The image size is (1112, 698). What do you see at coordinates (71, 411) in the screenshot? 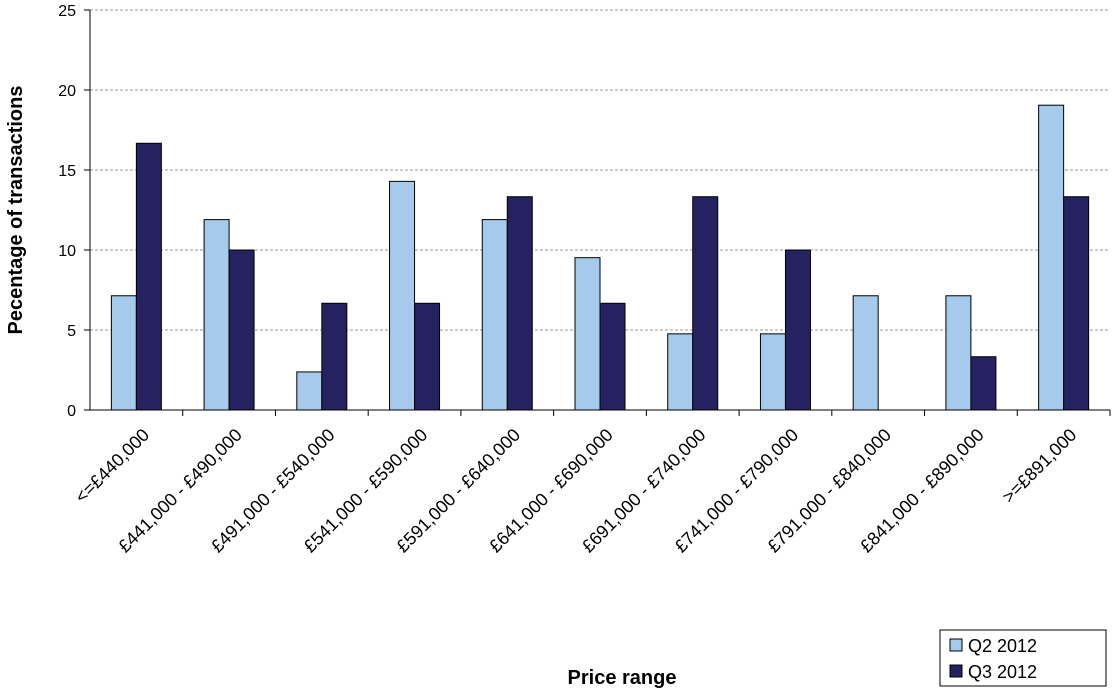
I see `y-tick-label: 0` at bounding box center [71, 411].